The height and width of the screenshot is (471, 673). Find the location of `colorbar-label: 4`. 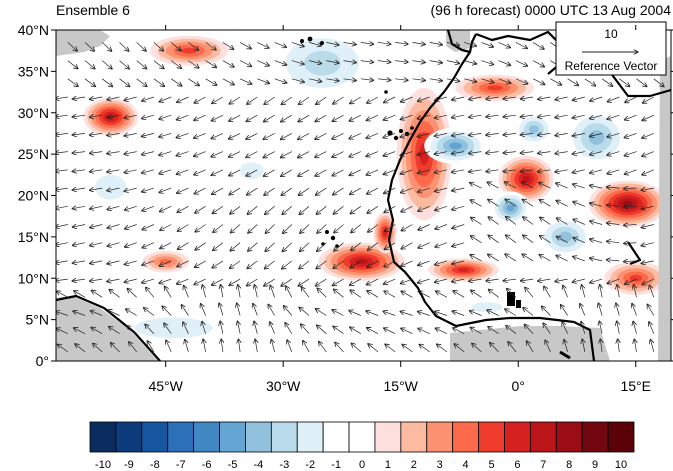

colorbar-label: 4 is located at coordinates (466, 465).